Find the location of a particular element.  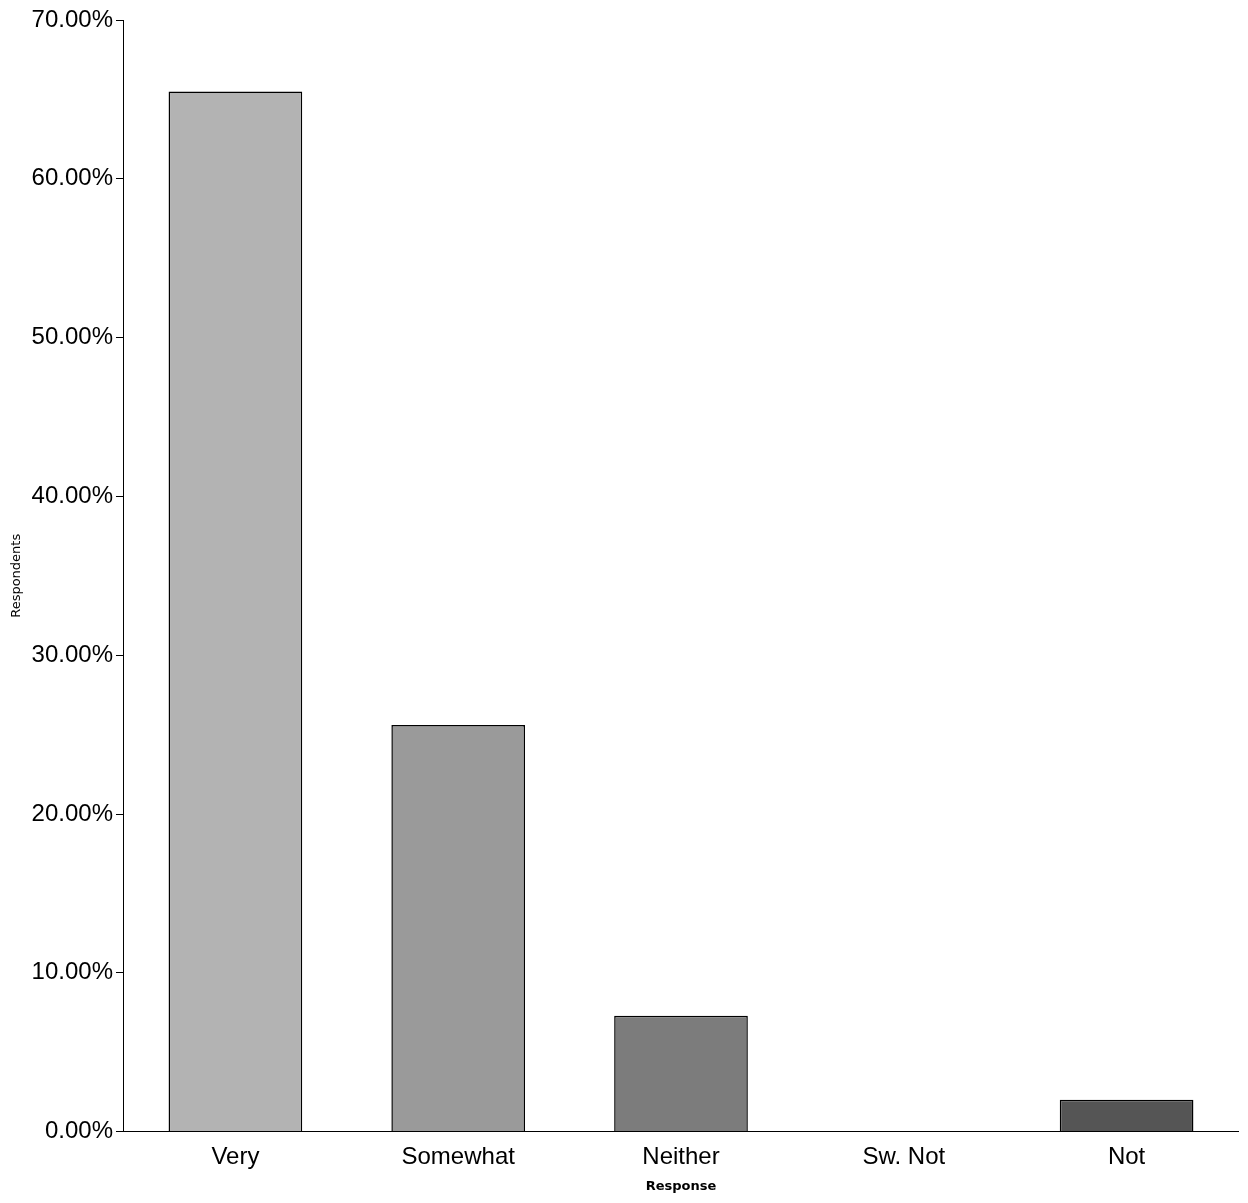

x-tick-label: Neither is located at coordinates (681, 1155).